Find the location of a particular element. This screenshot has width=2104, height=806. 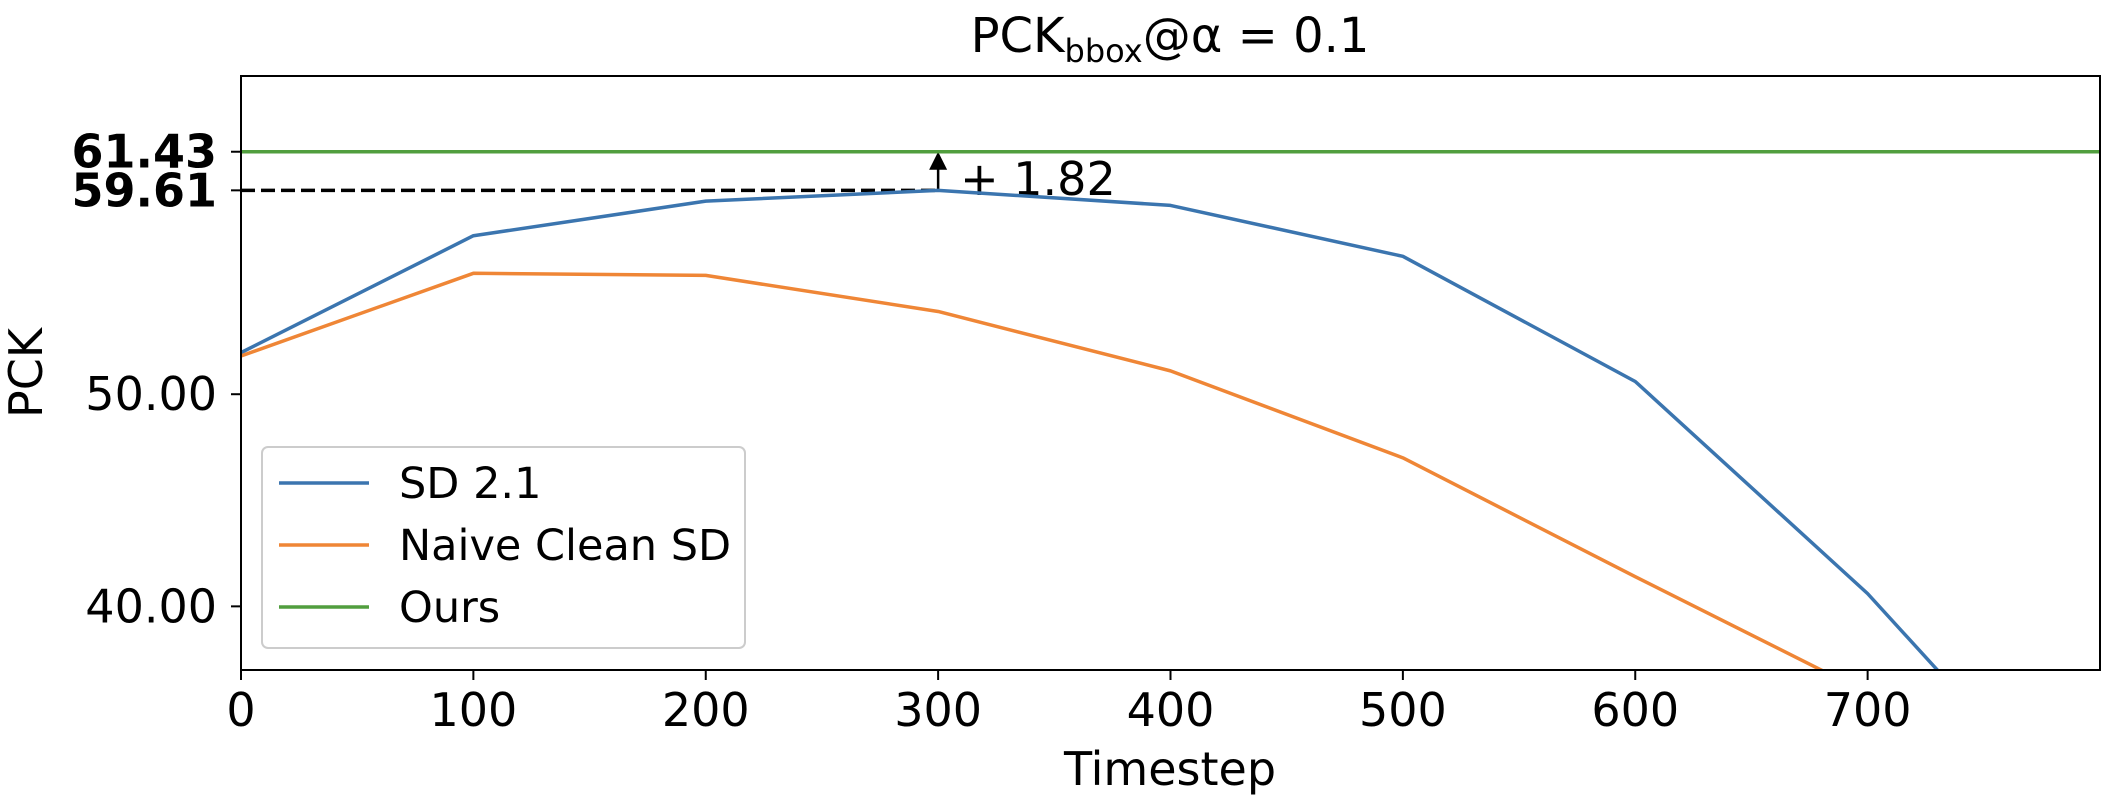

title-main: PCK is located at coordinates (1018, 36).